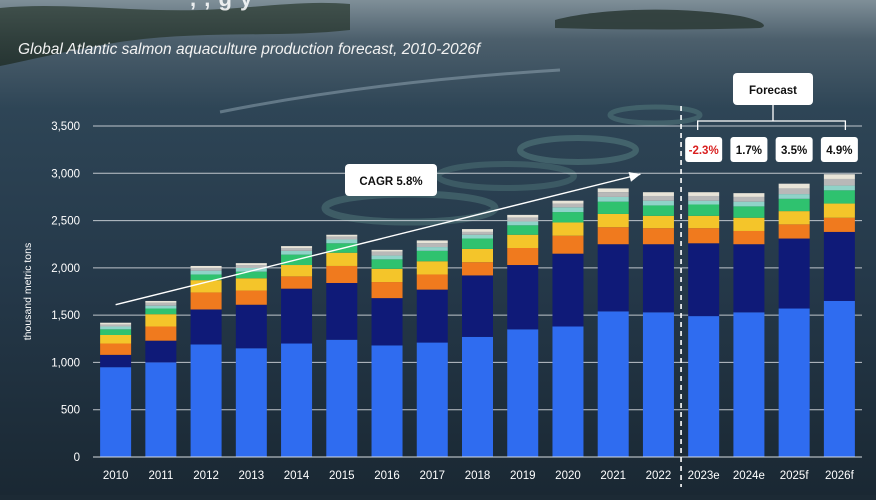 Image resolution: width=876 pixels, height=500 pixels. I want to click on y-axis-label: thousand metric tons, so click(28, 291).